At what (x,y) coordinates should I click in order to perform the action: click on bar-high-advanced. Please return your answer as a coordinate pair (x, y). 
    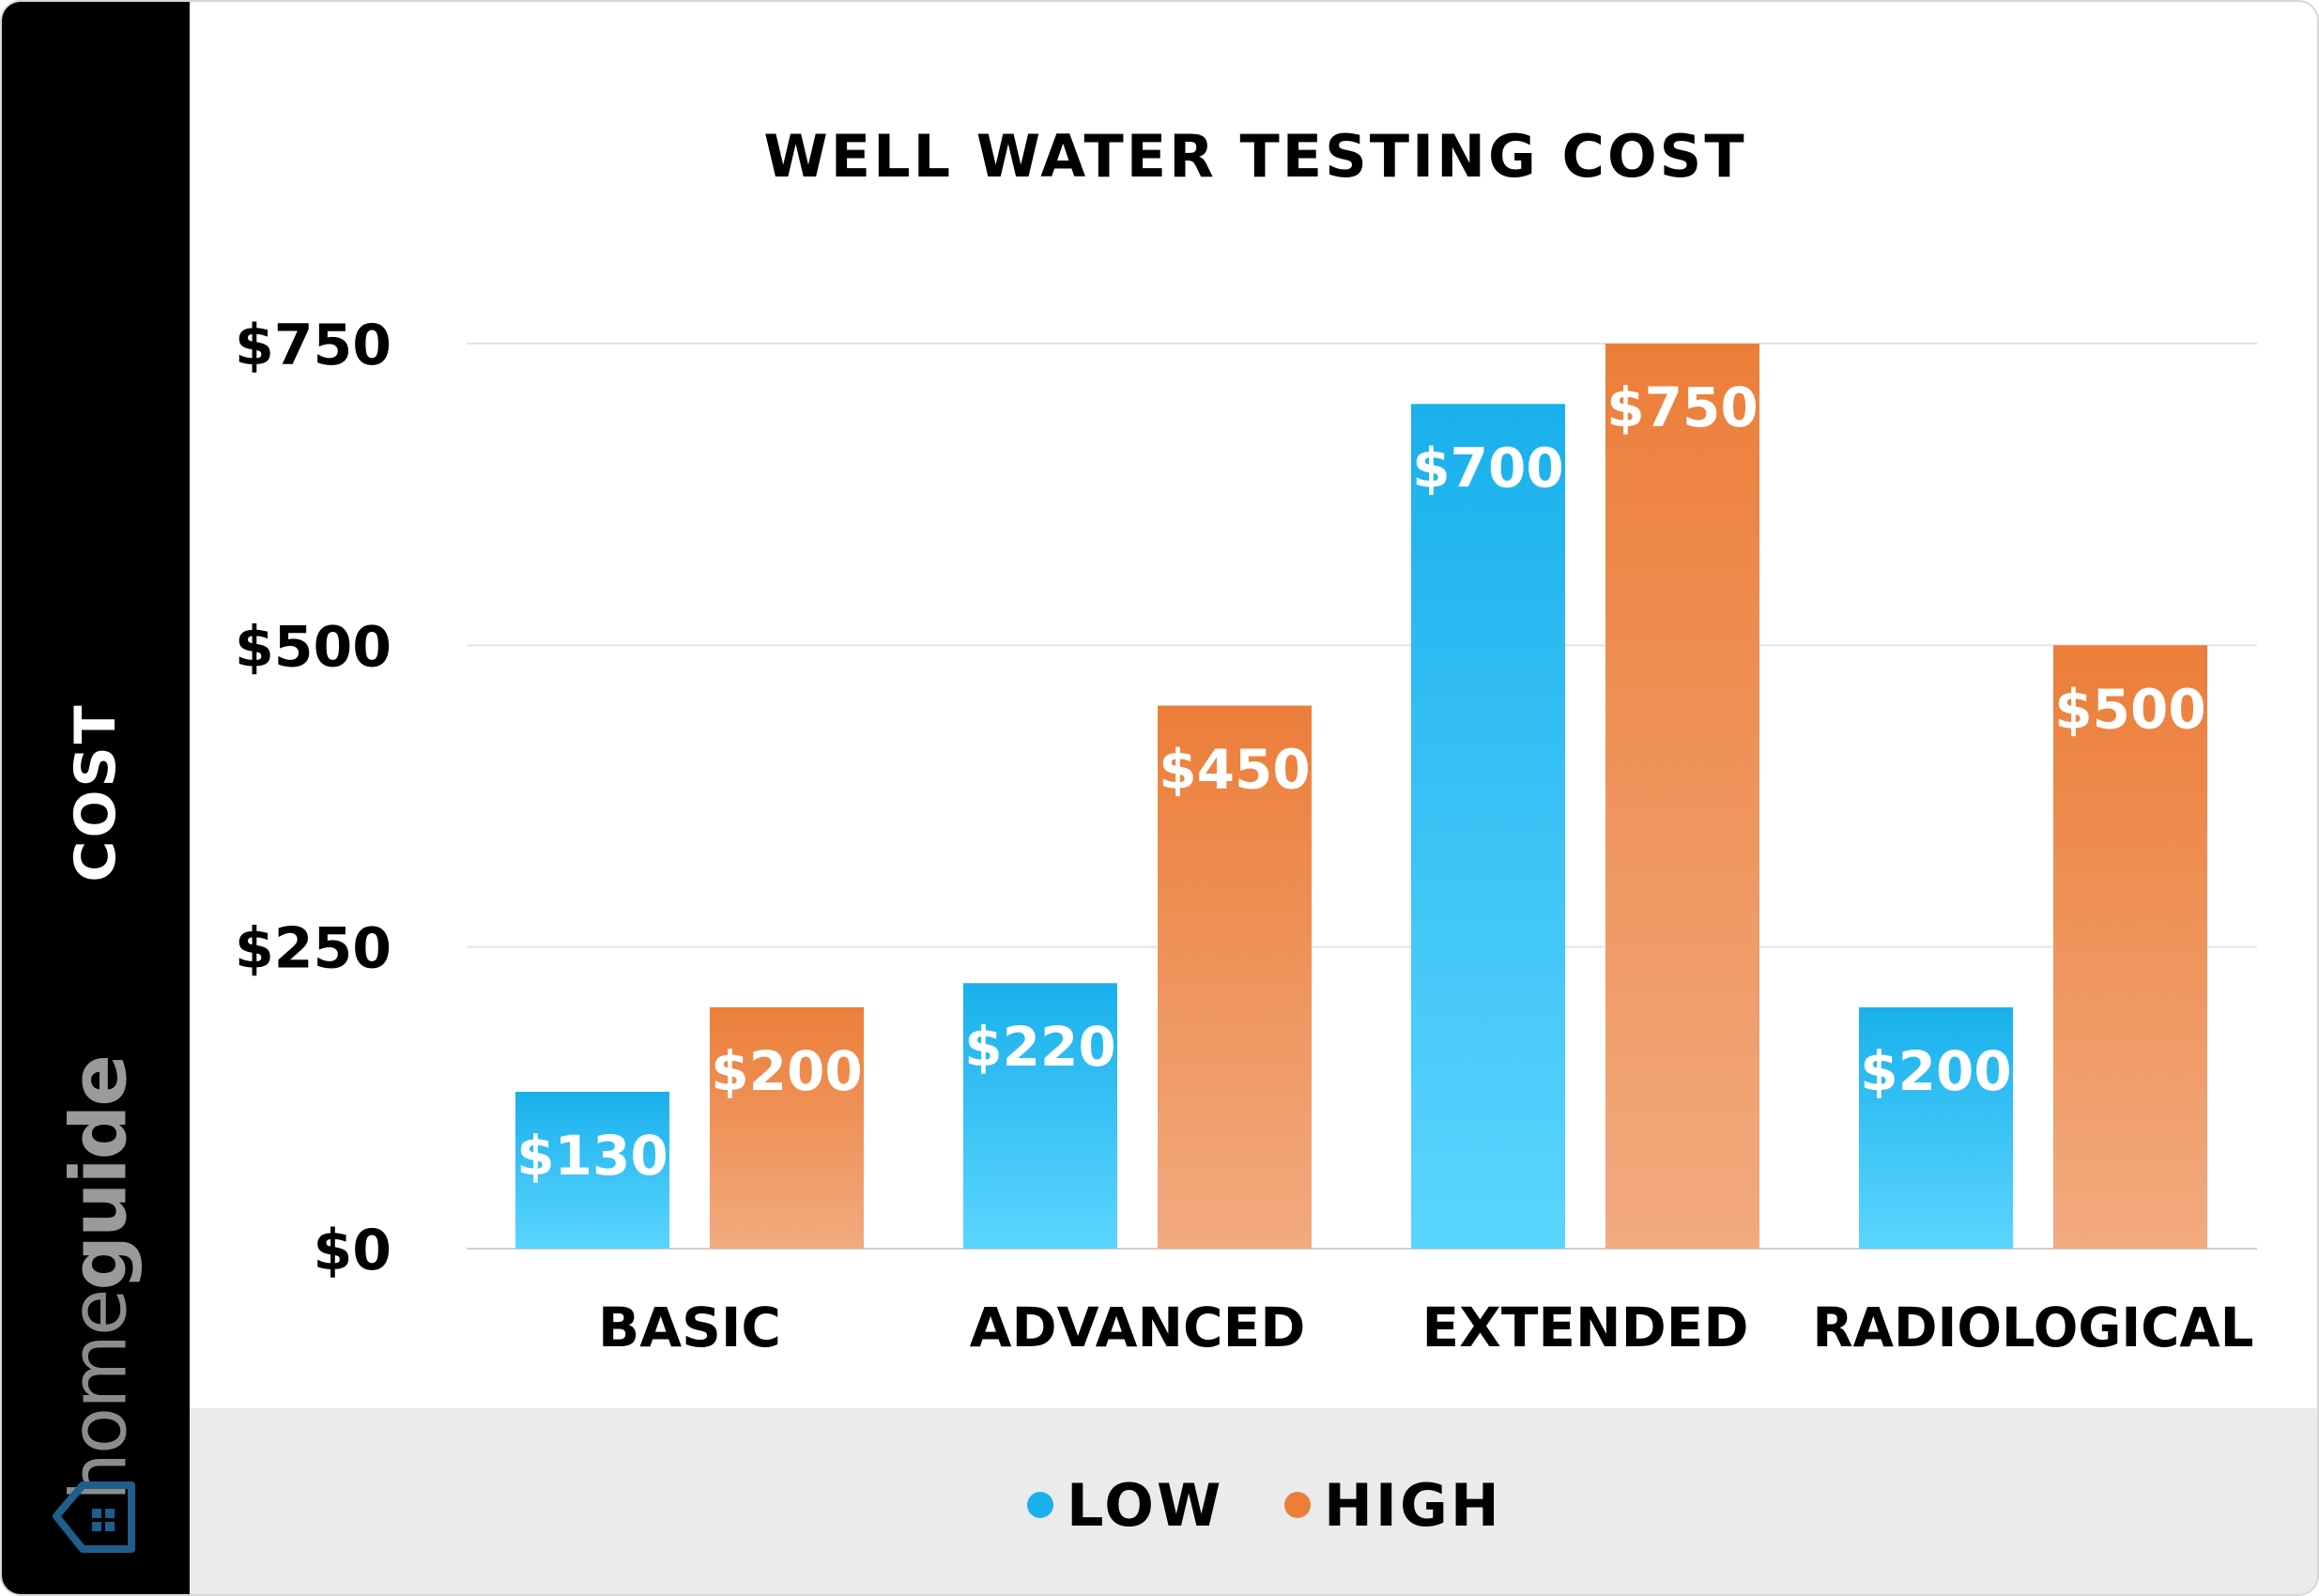
    Looking at the image, I should click on (1235, 977).